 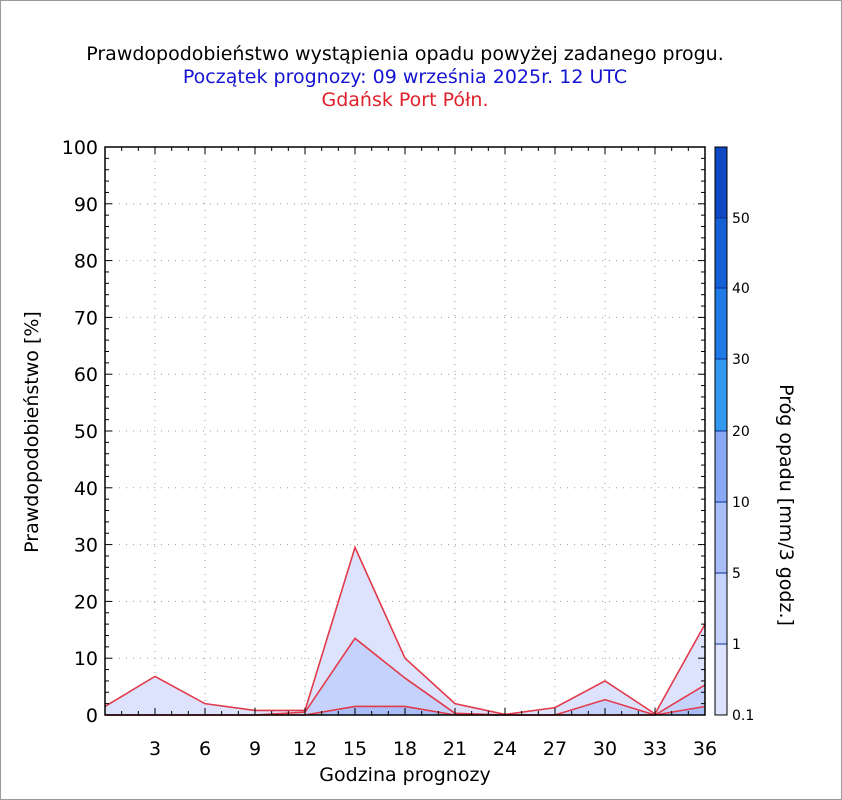 I want to click on y-tick-label: 10, so click(x=86, y=659).